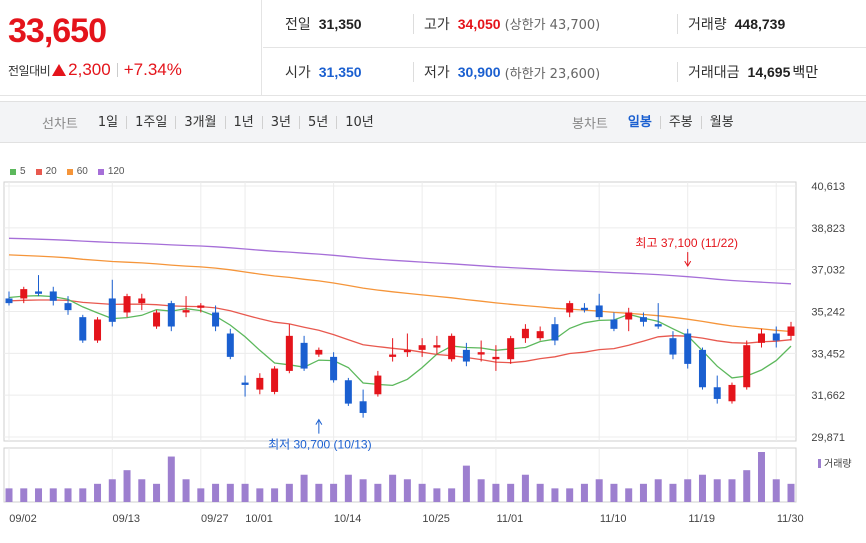 Image resolution: width=866 pixels, height=543 pixels. I want to click on legend-label: 5, so click(23, 171).